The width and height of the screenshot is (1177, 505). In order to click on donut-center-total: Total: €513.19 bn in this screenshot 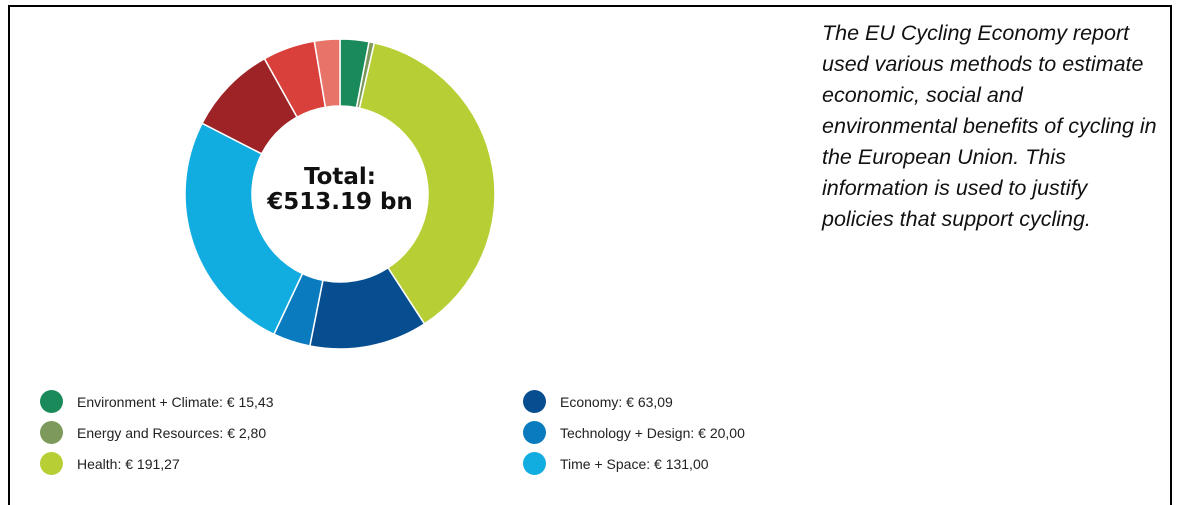, I will do `click(340, 190)`.